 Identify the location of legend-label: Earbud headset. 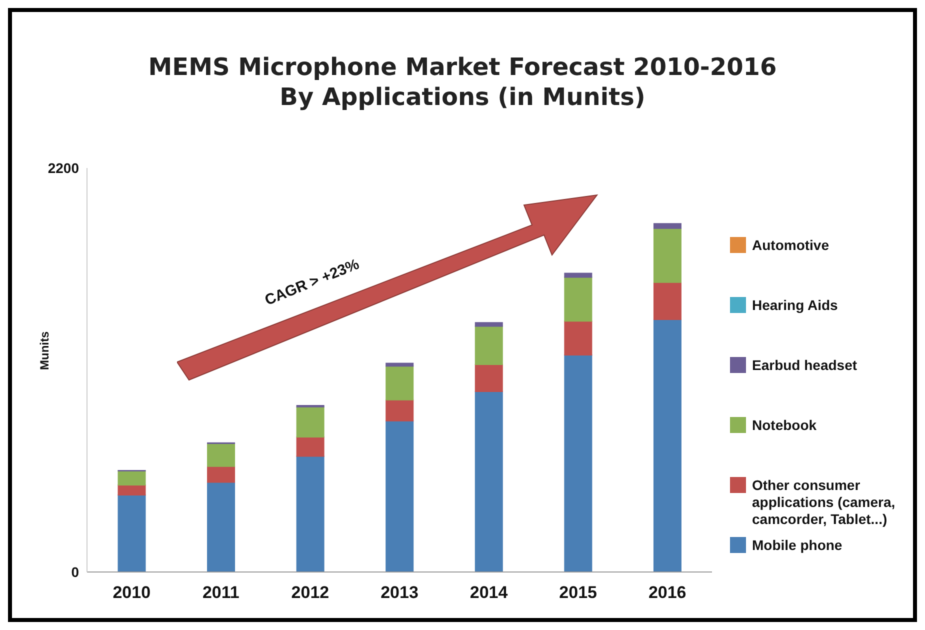
(805, 365).